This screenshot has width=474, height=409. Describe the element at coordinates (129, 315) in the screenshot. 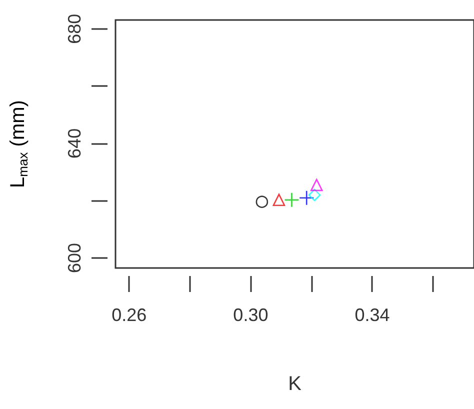

I see `x-tick-label: 0.26` at that location.